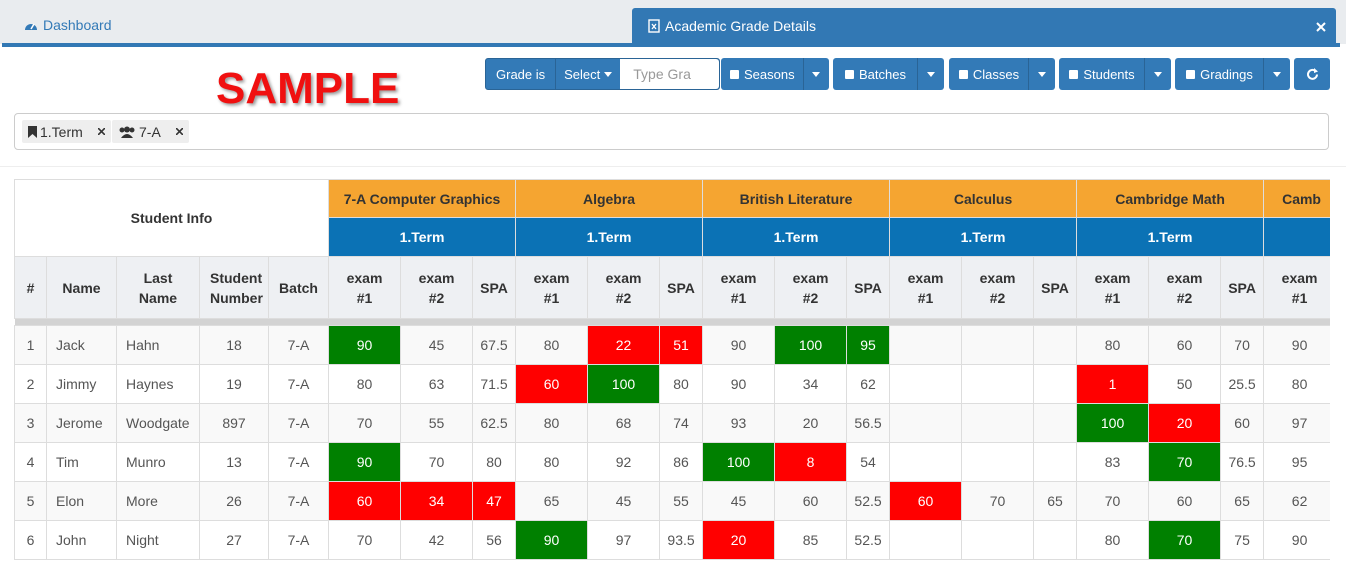 Image resolution: width=1346 pixels, height=579 pixels. I want to click on toolbar-button: Gradings, so click(1232, 74).